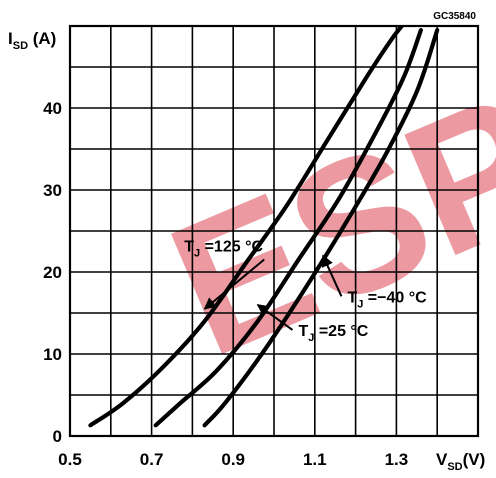 Image resolution: width=496 pixels, height=478 pixels. What do you see at coordinates (52, 108) in the screenshot?
I see `y-tick-label: 40` at bounding box center [52, 108].